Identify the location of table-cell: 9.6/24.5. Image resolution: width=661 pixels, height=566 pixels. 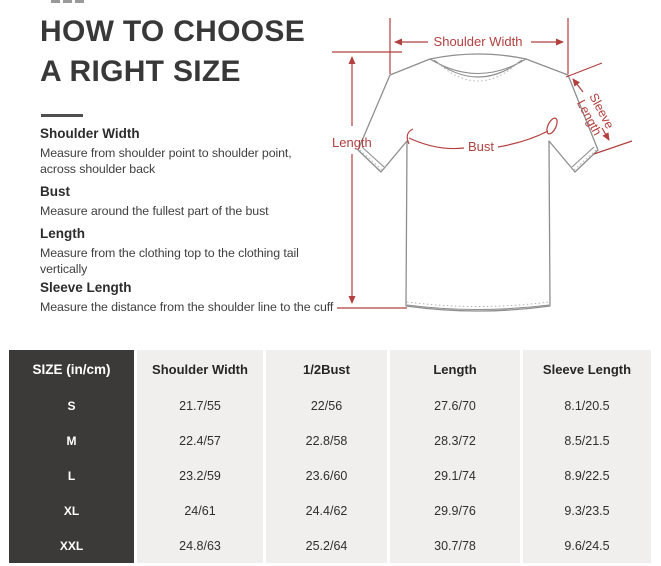
(587, 545).